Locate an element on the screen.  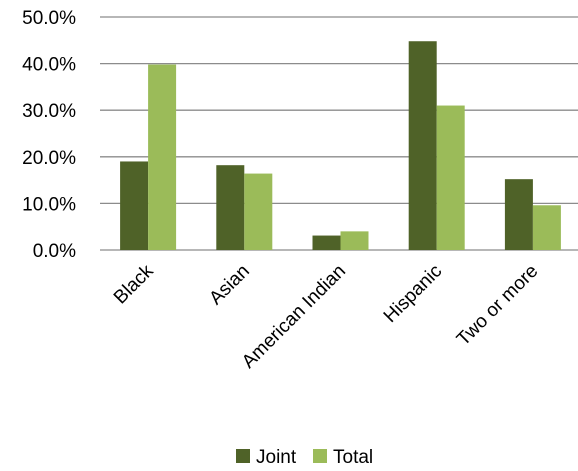
legend-label-total: Total is located at coordinates (353, 457).